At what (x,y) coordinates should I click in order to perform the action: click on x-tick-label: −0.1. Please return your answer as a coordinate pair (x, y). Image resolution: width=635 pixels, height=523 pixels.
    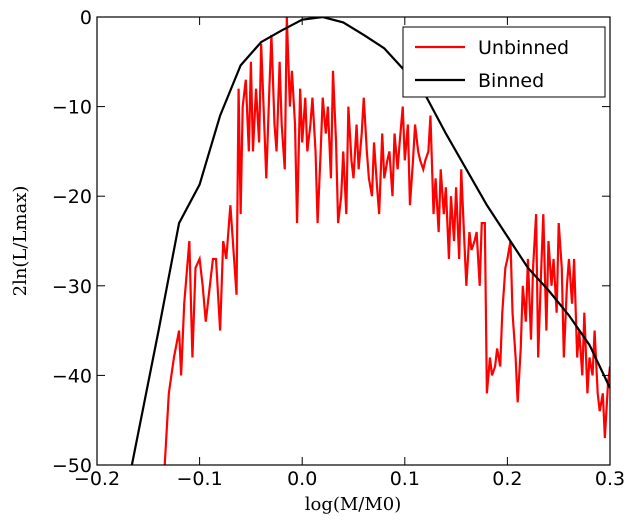
    Looking at the image, I should click on (200, 479).